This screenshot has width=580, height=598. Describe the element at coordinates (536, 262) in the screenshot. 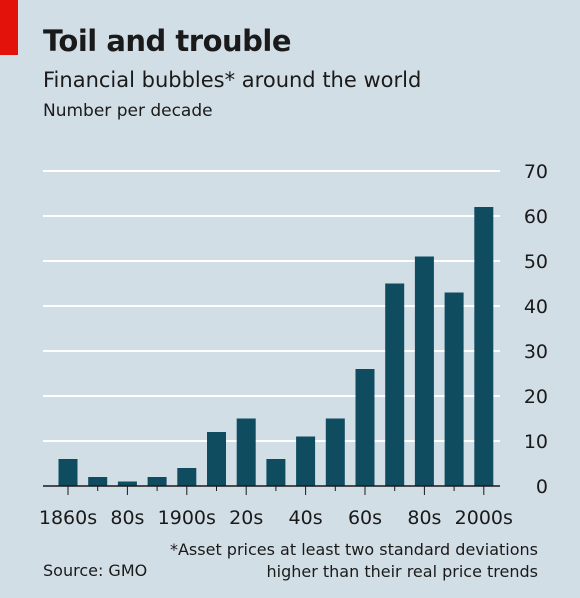

I see `y-tick-label: 50` at that location.